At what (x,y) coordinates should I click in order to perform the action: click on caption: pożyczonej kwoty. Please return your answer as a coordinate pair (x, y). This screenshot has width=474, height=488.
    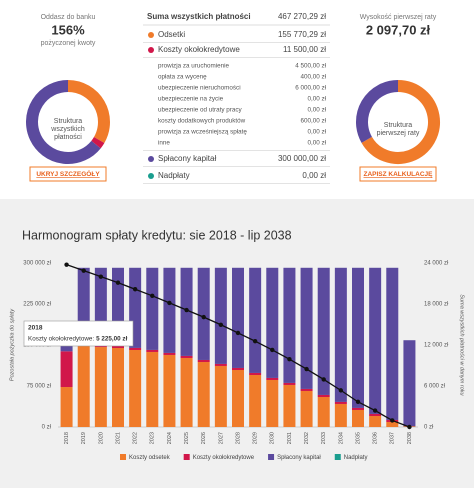
    Looking at the image, I should click on (68, 43).